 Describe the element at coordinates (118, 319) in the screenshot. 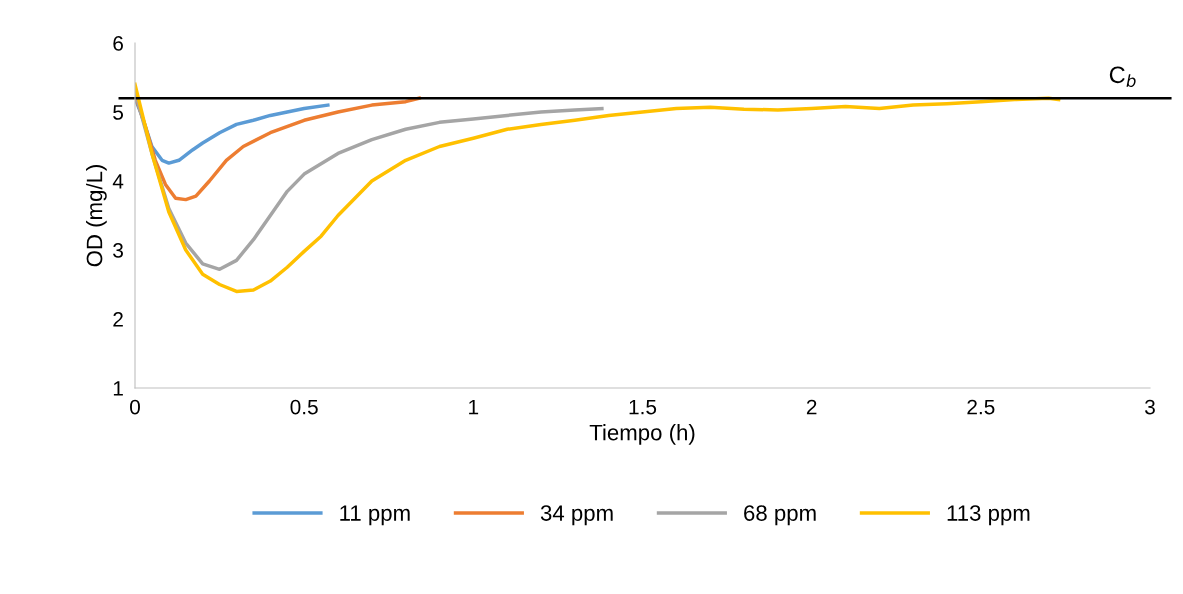

I see `y-tick-label: 2` at that location.